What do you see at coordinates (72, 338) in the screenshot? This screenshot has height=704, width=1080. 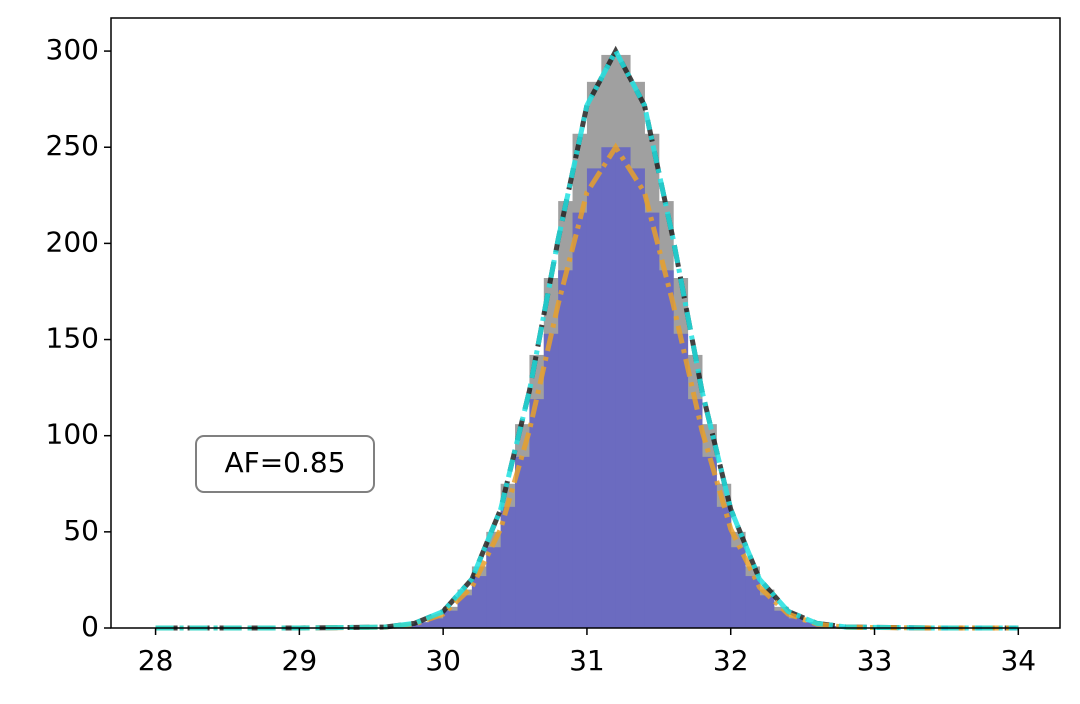 I see `y-tick-label: 150` at bounding box center [72, 338].